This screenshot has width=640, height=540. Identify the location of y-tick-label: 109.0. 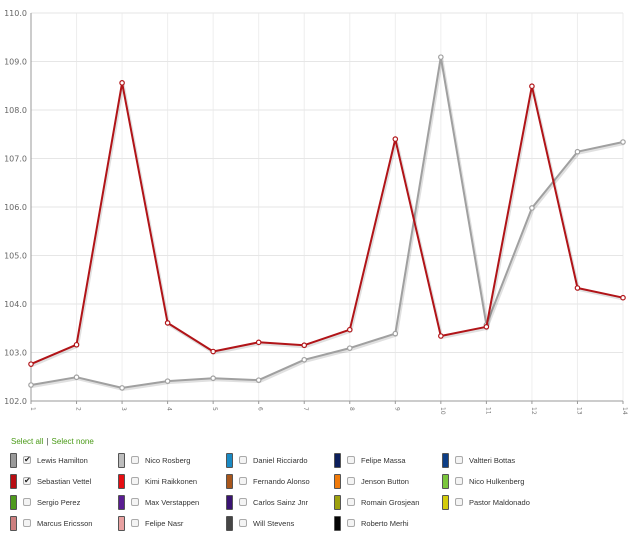
(15, 62).